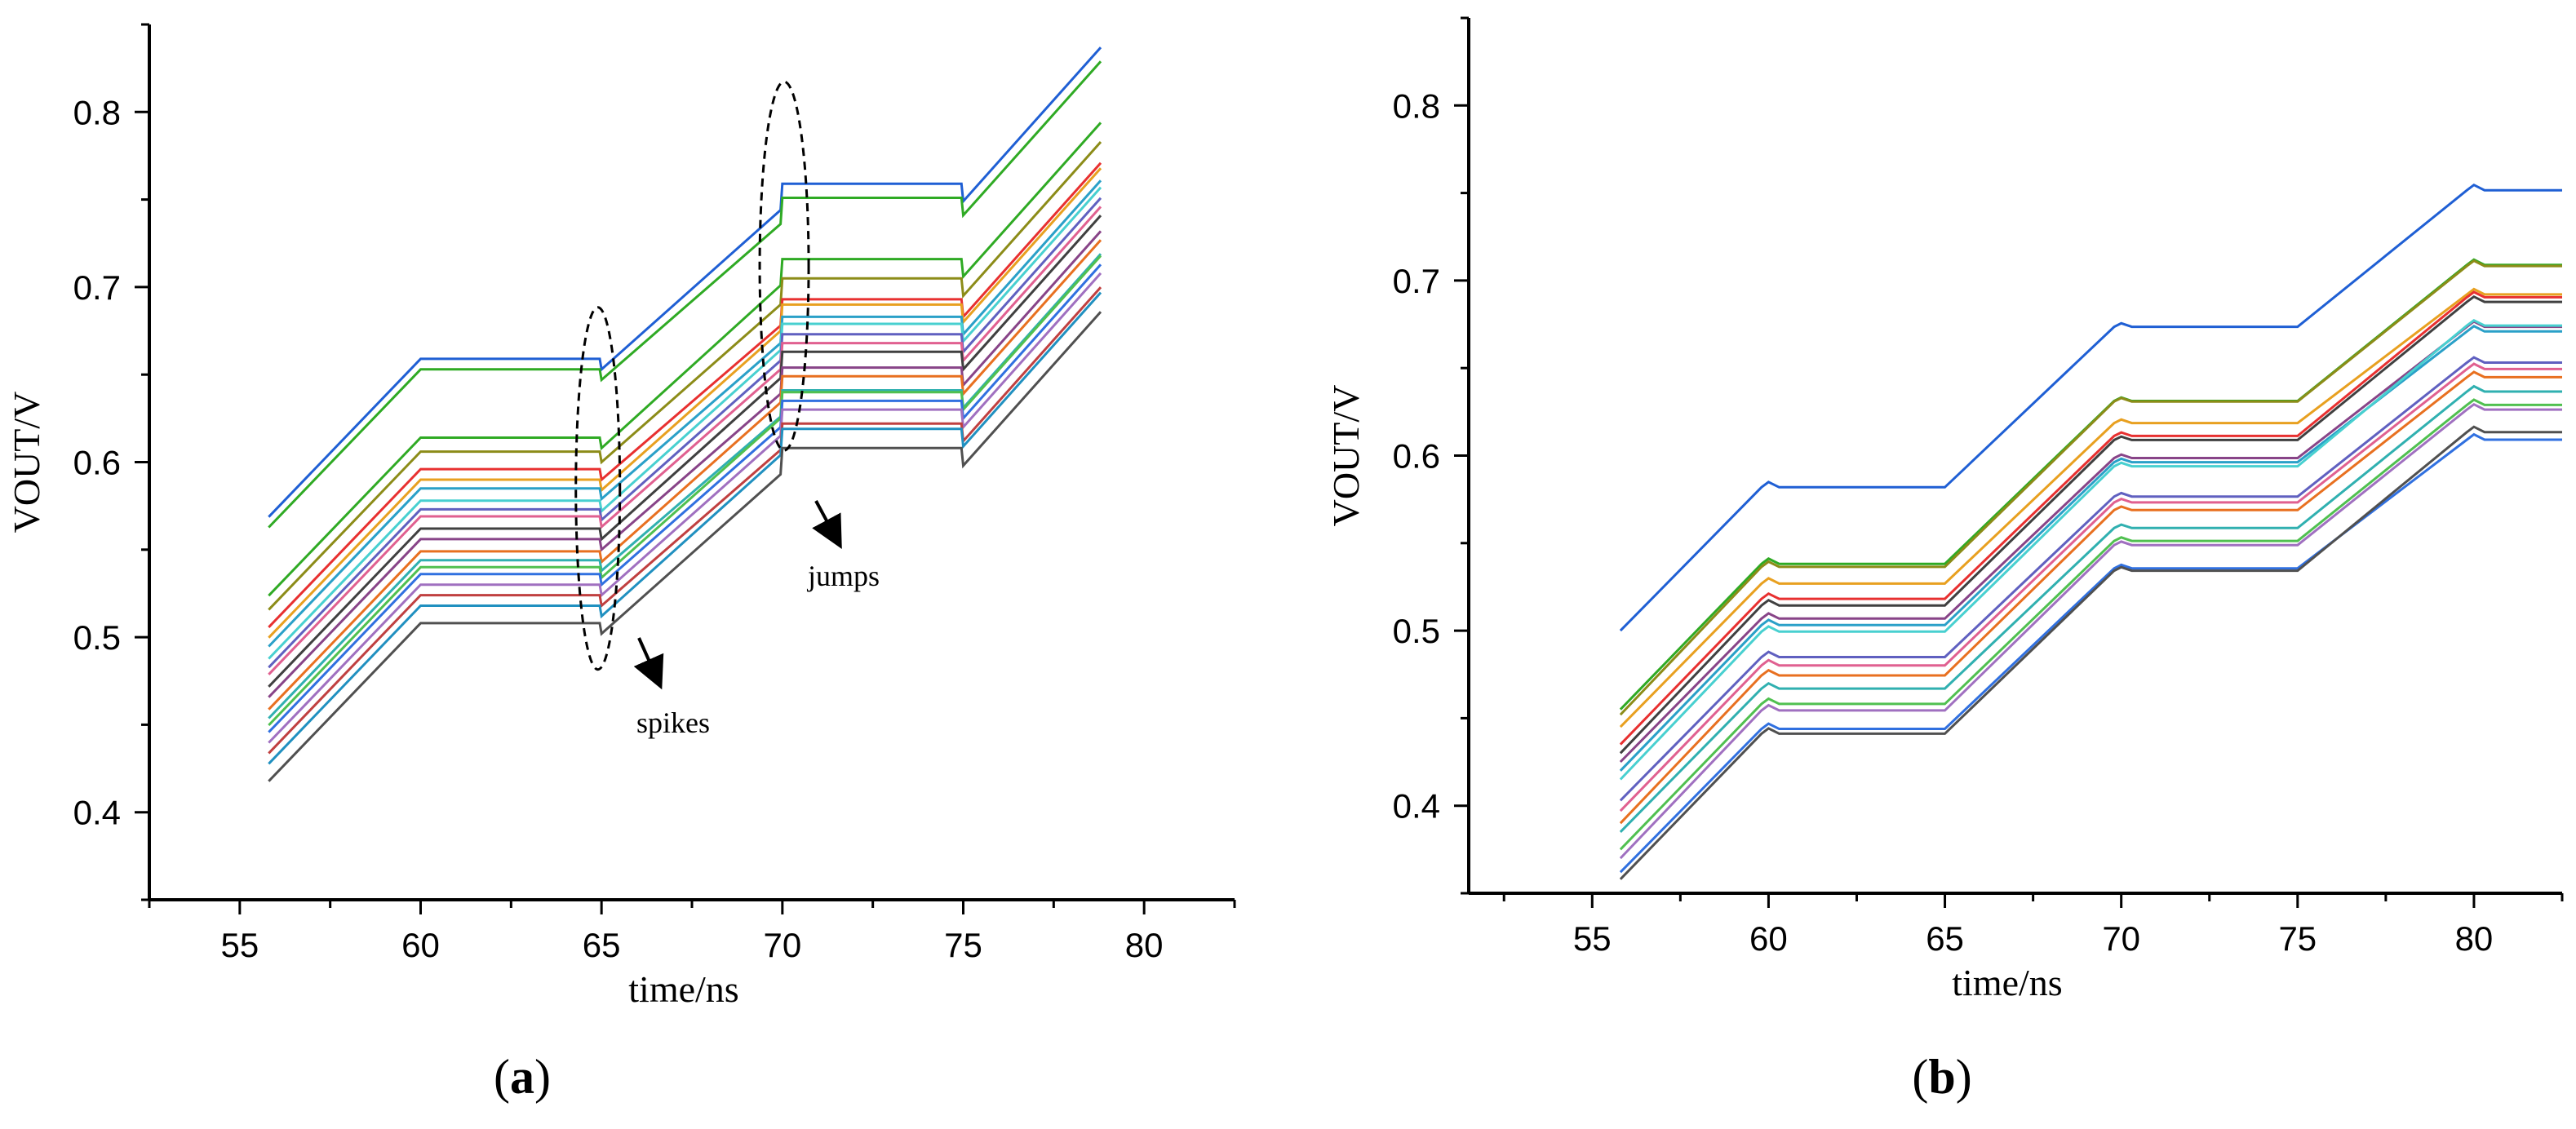 This screenshot has width=2576, height=1129. Describe the element at coordinates (598, 488) in the screenshot. I see `spikes-ellipse` at that location.